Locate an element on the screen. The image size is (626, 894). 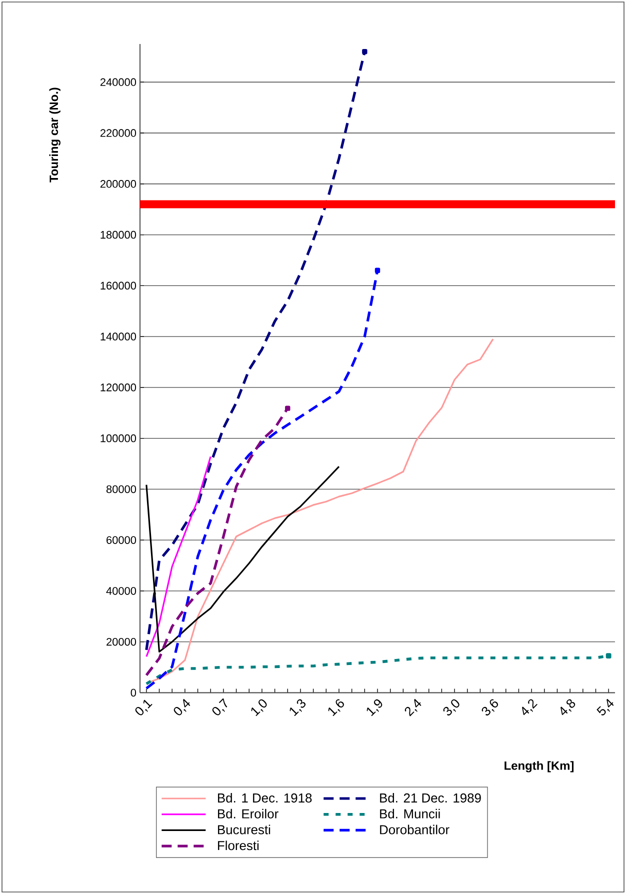
legend-label: Bd. 1 Dec. 1918 is located at coordinates (265, 798).